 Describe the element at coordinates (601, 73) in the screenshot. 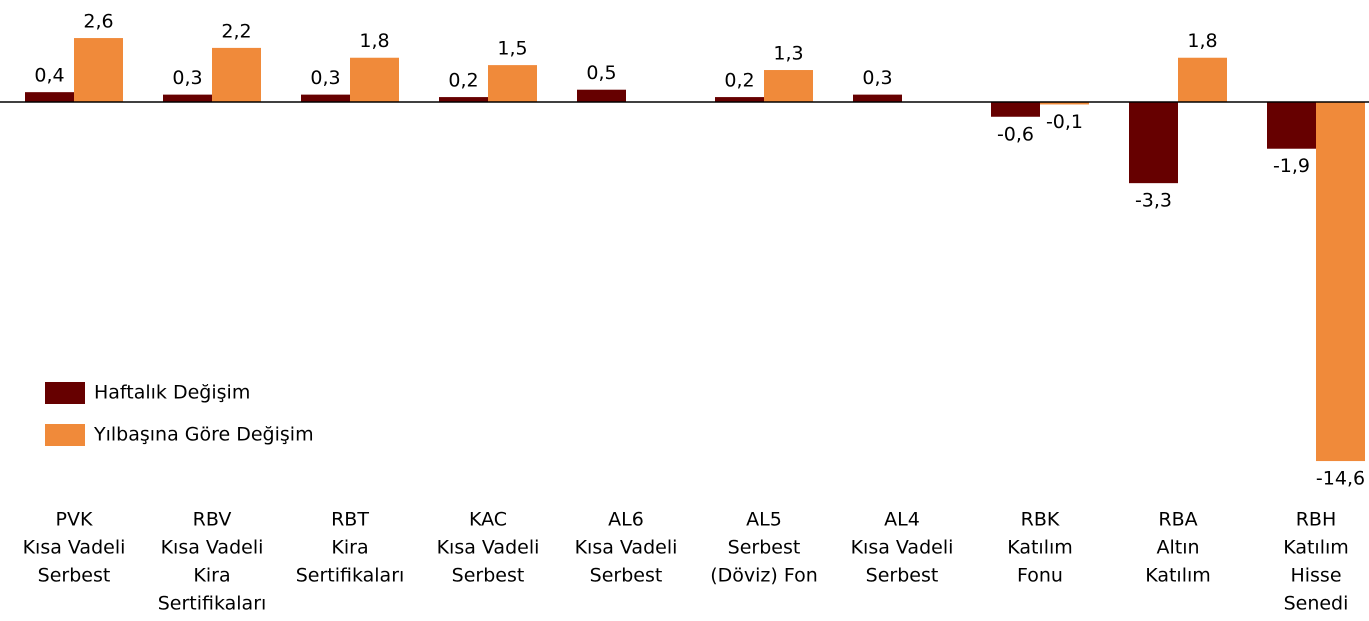

I see `data-label: 0,5` at that location.